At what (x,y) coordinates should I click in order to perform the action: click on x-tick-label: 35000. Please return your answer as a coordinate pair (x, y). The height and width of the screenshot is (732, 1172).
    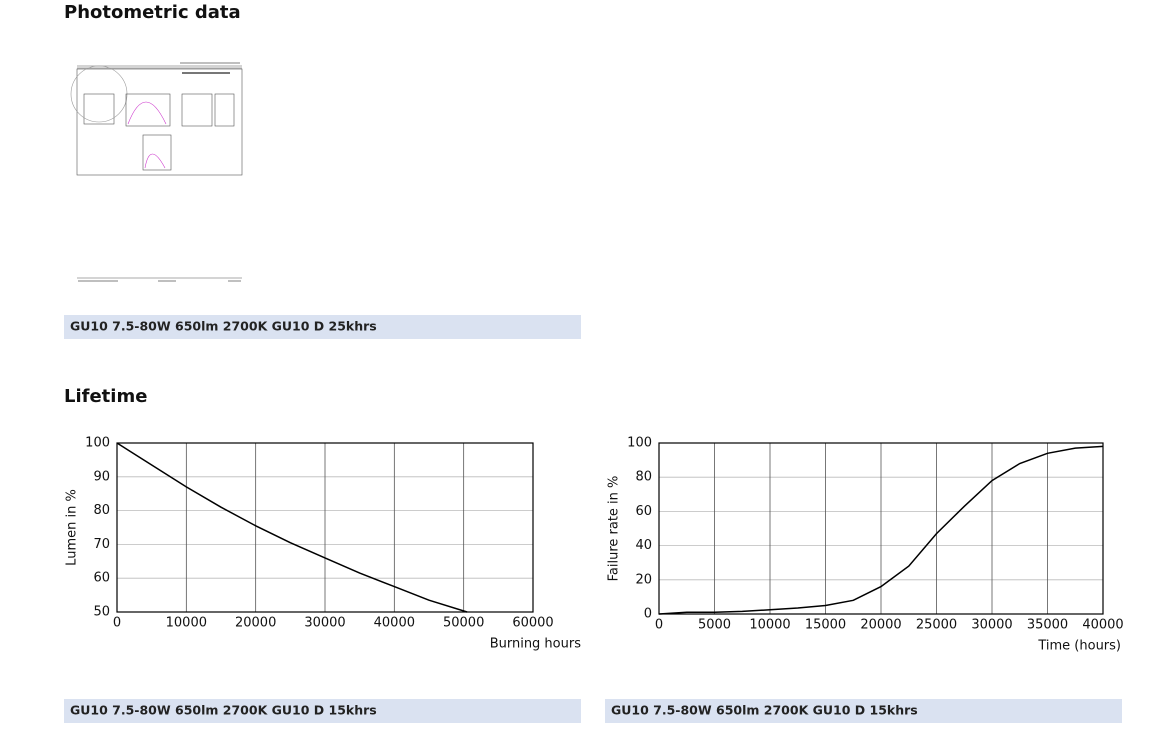
    Looking at the image, I should click on (1047, 625).